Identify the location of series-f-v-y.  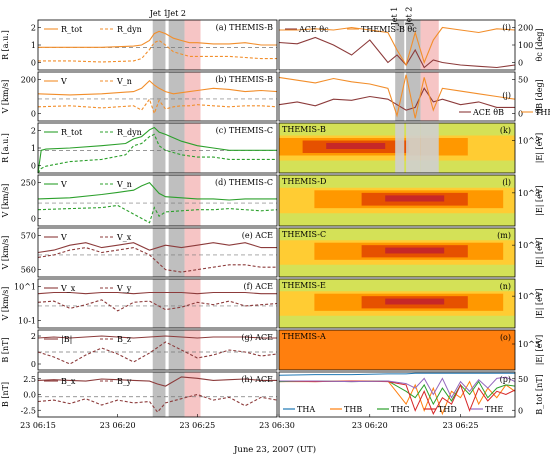
(157, 305).